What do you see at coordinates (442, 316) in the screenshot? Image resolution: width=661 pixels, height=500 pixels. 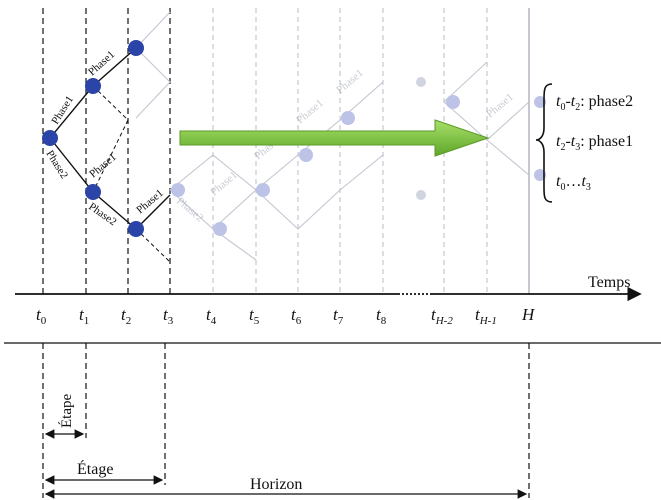 I see `tick-tH-2: tH-2` at bounding box center [442, 316].